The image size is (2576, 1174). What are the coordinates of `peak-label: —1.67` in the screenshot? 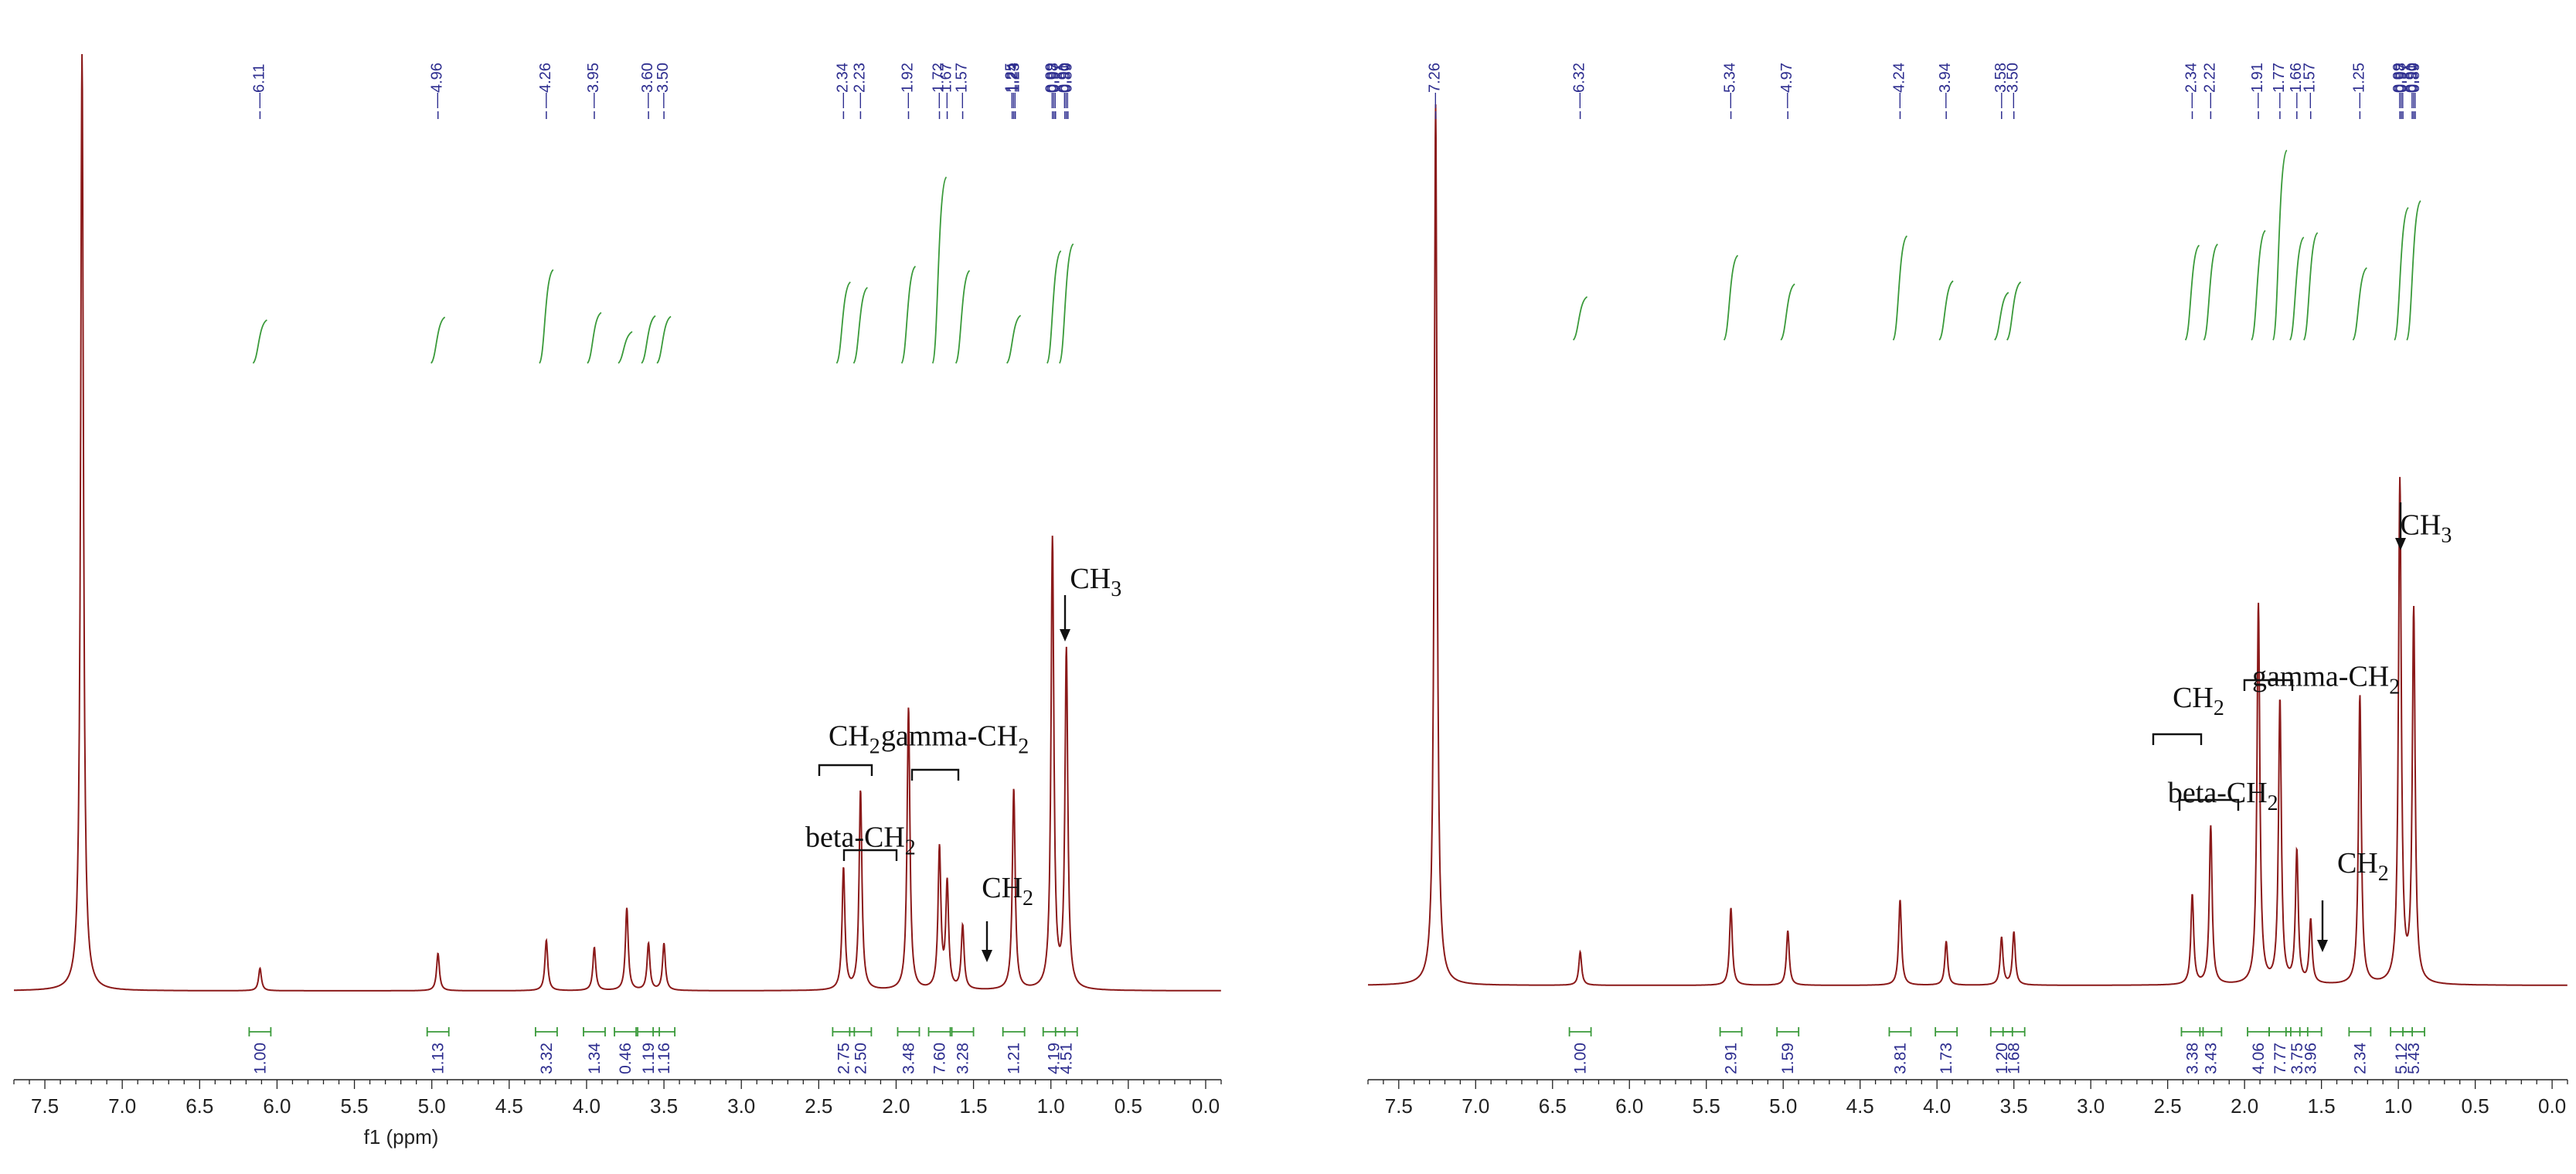 It's located at (946, 85).